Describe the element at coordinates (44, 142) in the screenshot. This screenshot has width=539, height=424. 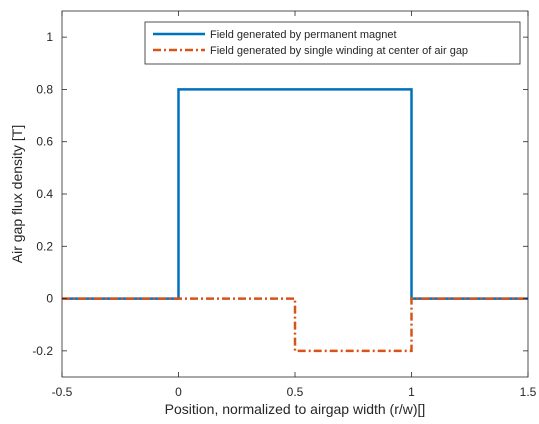
I see `y-tick-label: 0.6` at that location.